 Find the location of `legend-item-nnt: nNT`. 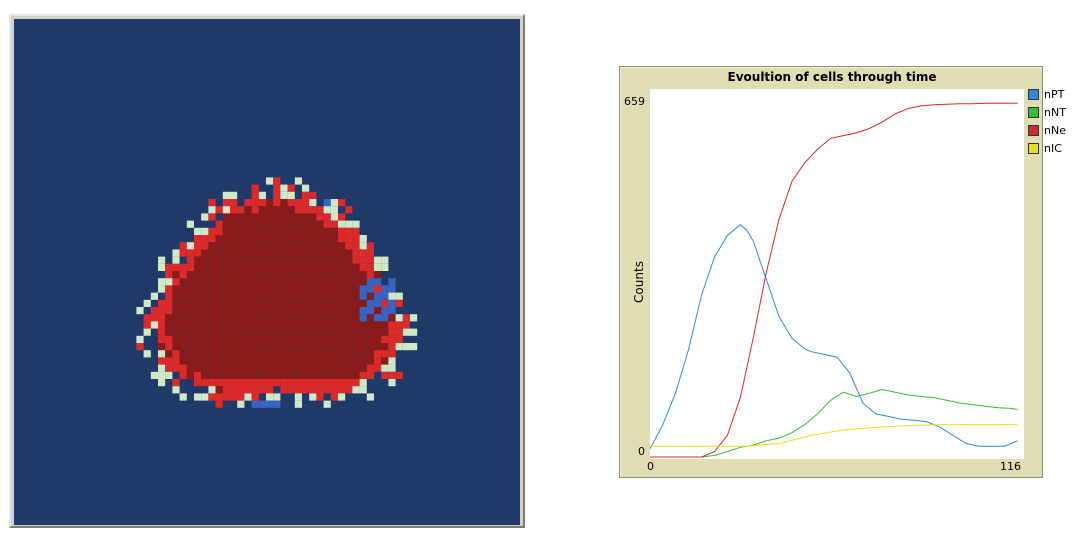

legend-item-nnt: nNT is located at coordinates (1058, 114).